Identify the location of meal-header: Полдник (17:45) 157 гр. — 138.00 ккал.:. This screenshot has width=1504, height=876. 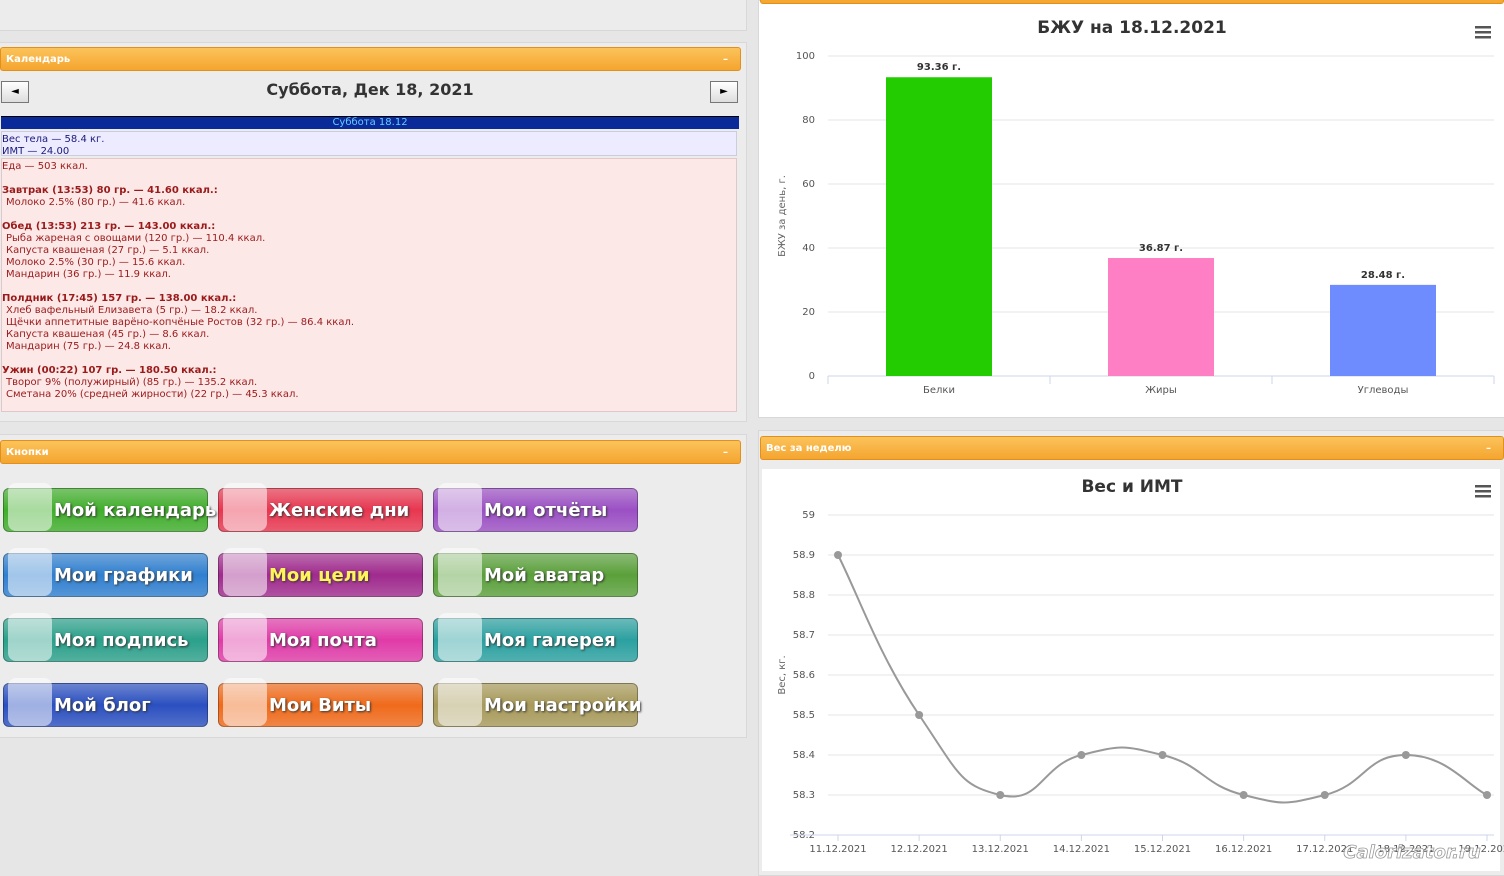
(119, 298).